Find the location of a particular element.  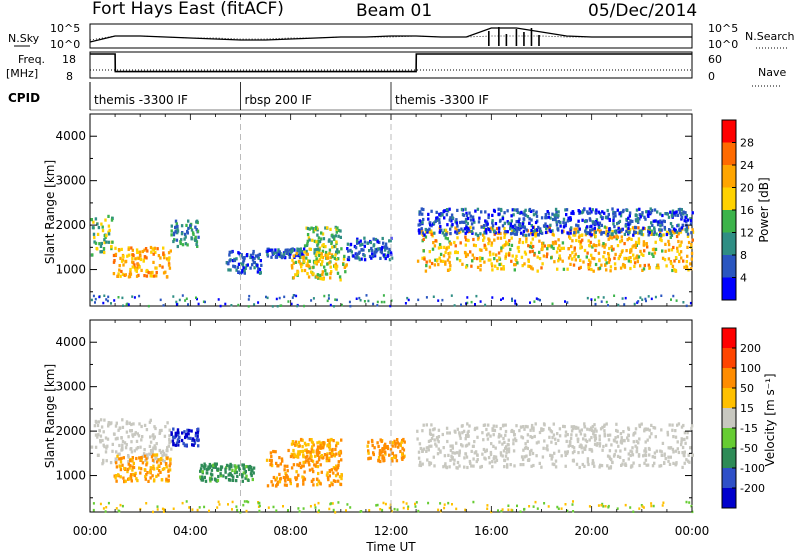

x-tick-label: 00:00 is located at coordinates (692, 531).